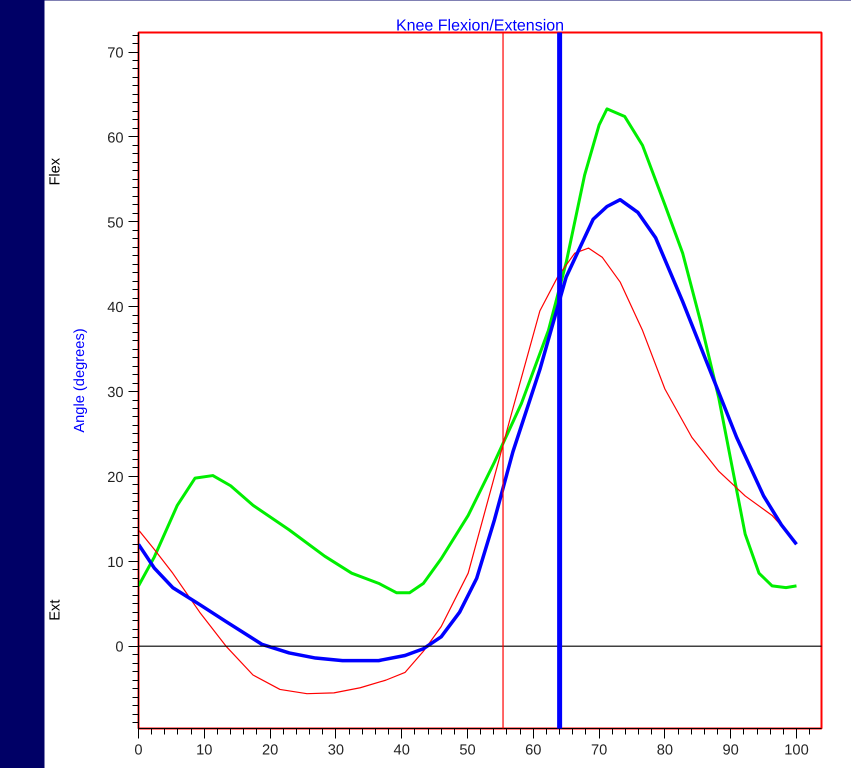  Describe the element at coordinates (480, 26) in the screenshot. I see `chart-title: Knee Flexion/Extension` at that location.